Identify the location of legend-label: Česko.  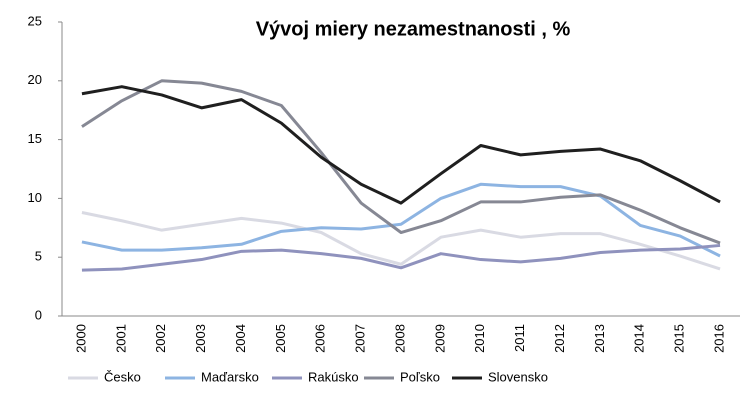
(122, 376).